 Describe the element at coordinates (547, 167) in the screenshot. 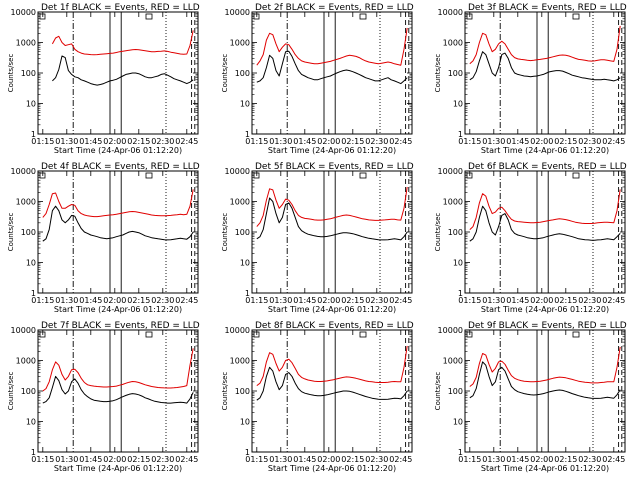

I see `panel-title: Det 6f BLACK = Events, RED = LLD` at that location.